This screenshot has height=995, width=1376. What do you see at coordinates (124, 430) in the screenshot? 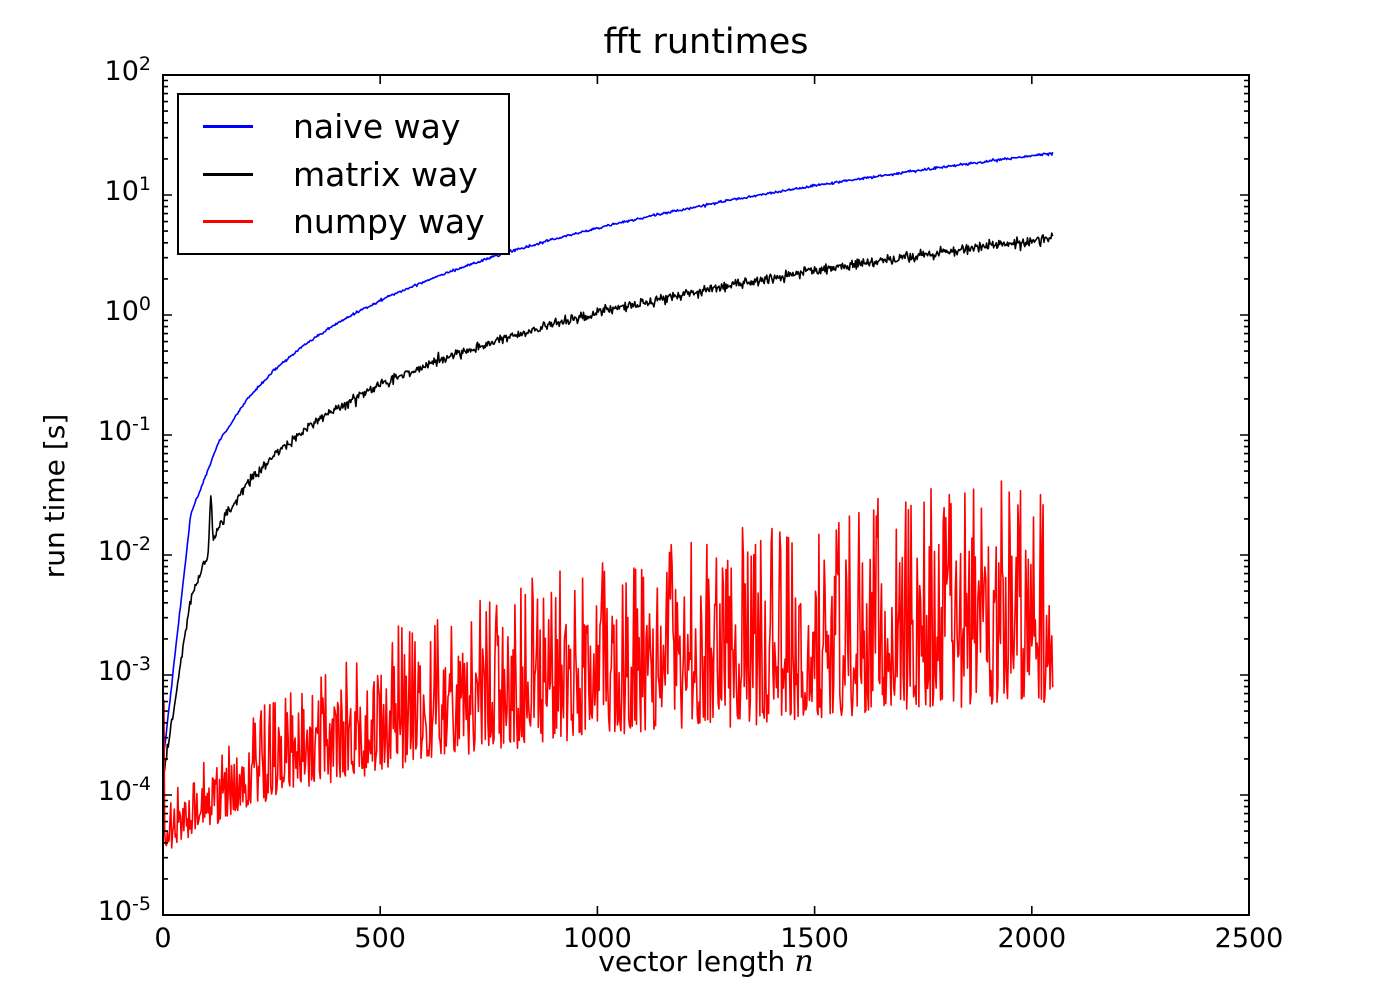
I see `y-tick-label: 10⁻¹` at bounding box center [124, 430].